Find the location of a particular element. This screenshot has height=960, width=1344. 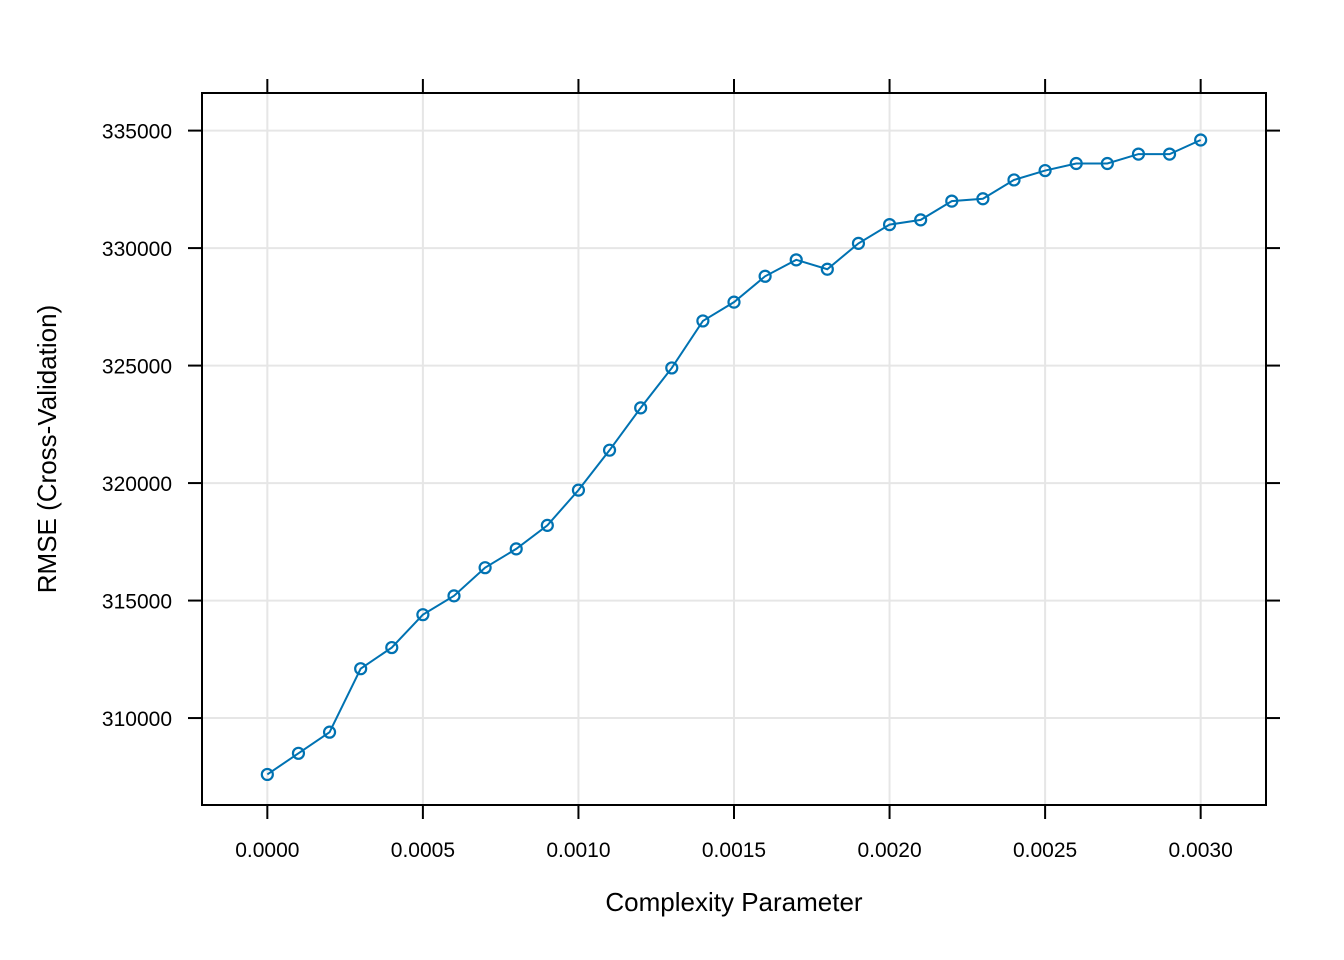

y-tick-label: 335000 is located at coordinates (137, 132).